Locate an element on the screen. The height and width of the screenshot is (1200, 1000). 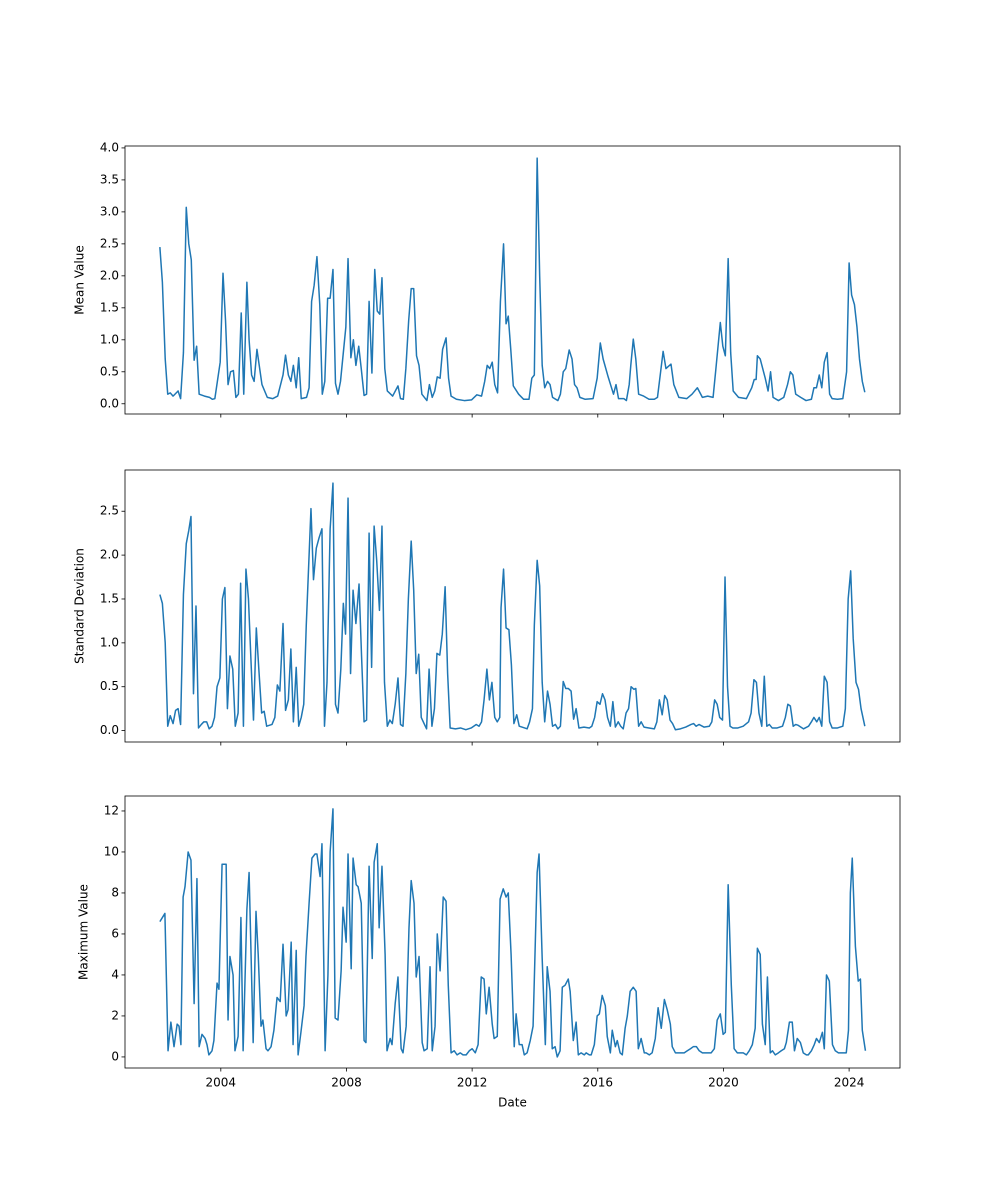
y-tick-label: 4.0 is located at coordinates (109, 147).